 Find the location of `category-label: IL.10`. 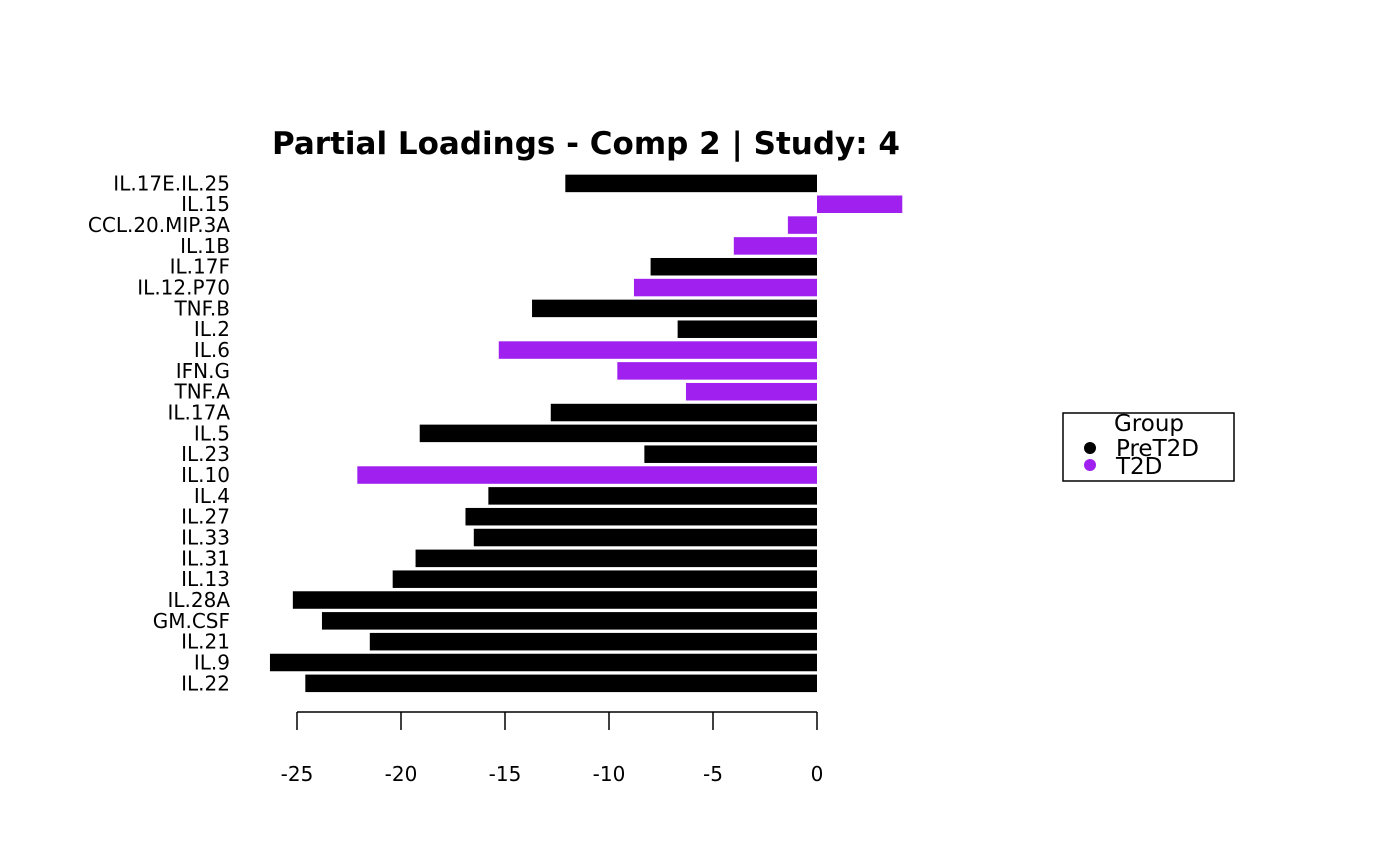

category-label: IL.10 is located at coordinates (205, 475).